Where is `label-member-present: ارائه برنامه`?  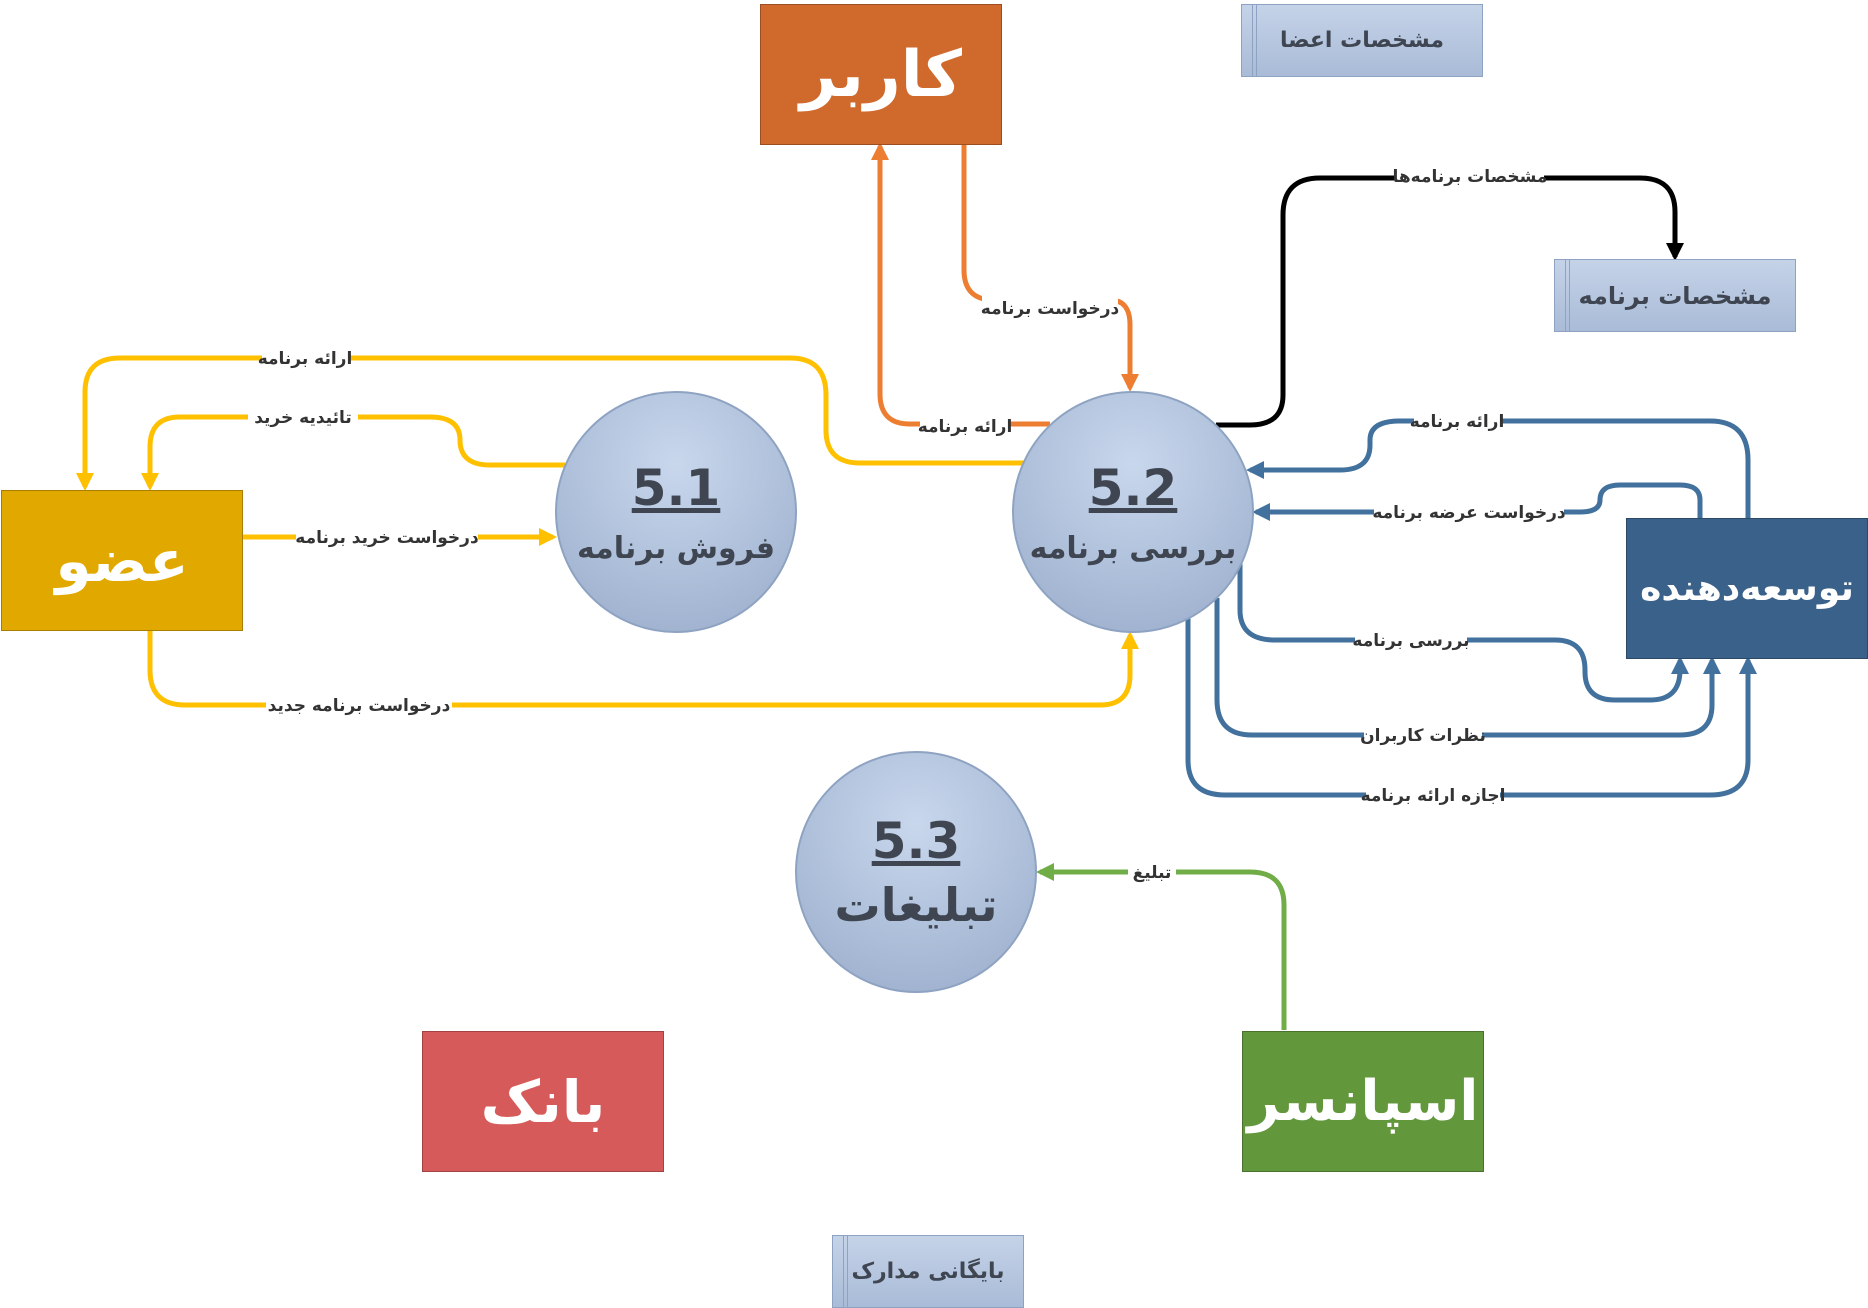 label-member-present: ارائه برنامه is located at coordinates (305, 359).